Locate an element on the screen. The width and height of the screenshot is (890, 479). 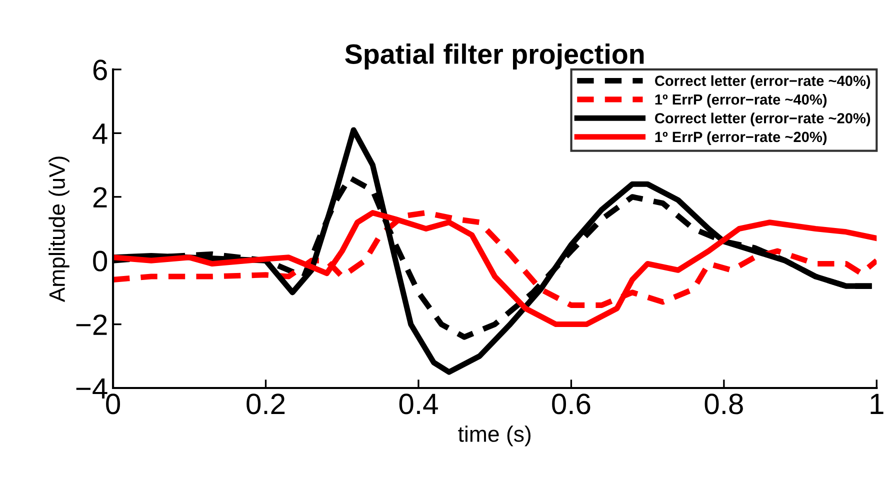
y-tick-label: −4 is located at coordinates (92, 388).